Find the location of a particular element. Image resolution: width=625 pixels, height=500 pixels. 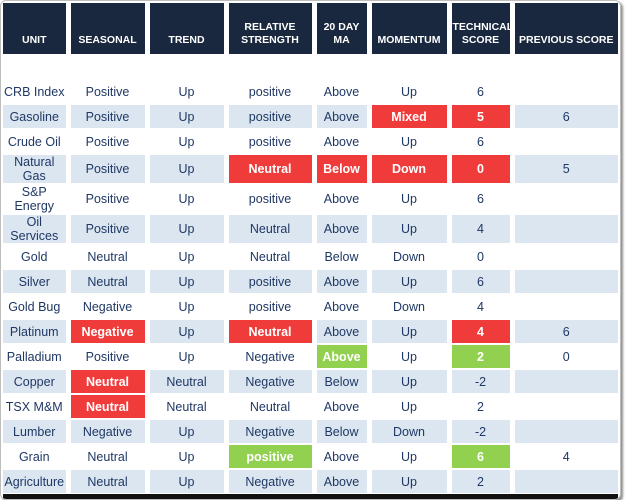

unit-cell: S&P Energy is located at coordinates (37, 199).